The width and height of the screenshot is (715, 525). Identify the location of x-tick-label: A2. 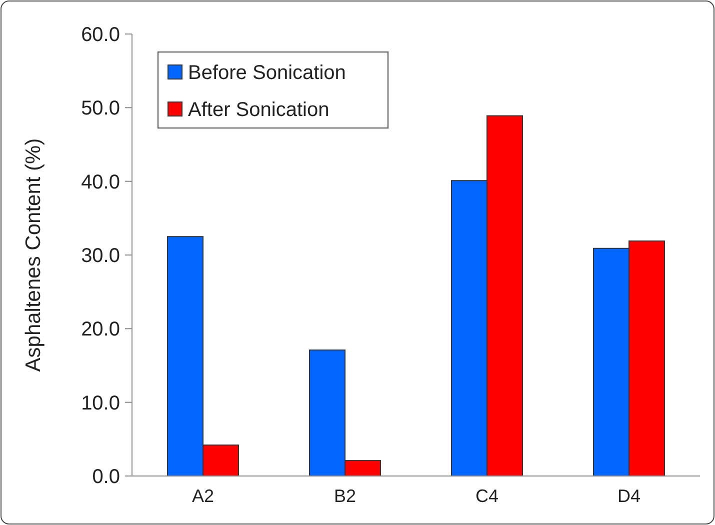
(203, 496).